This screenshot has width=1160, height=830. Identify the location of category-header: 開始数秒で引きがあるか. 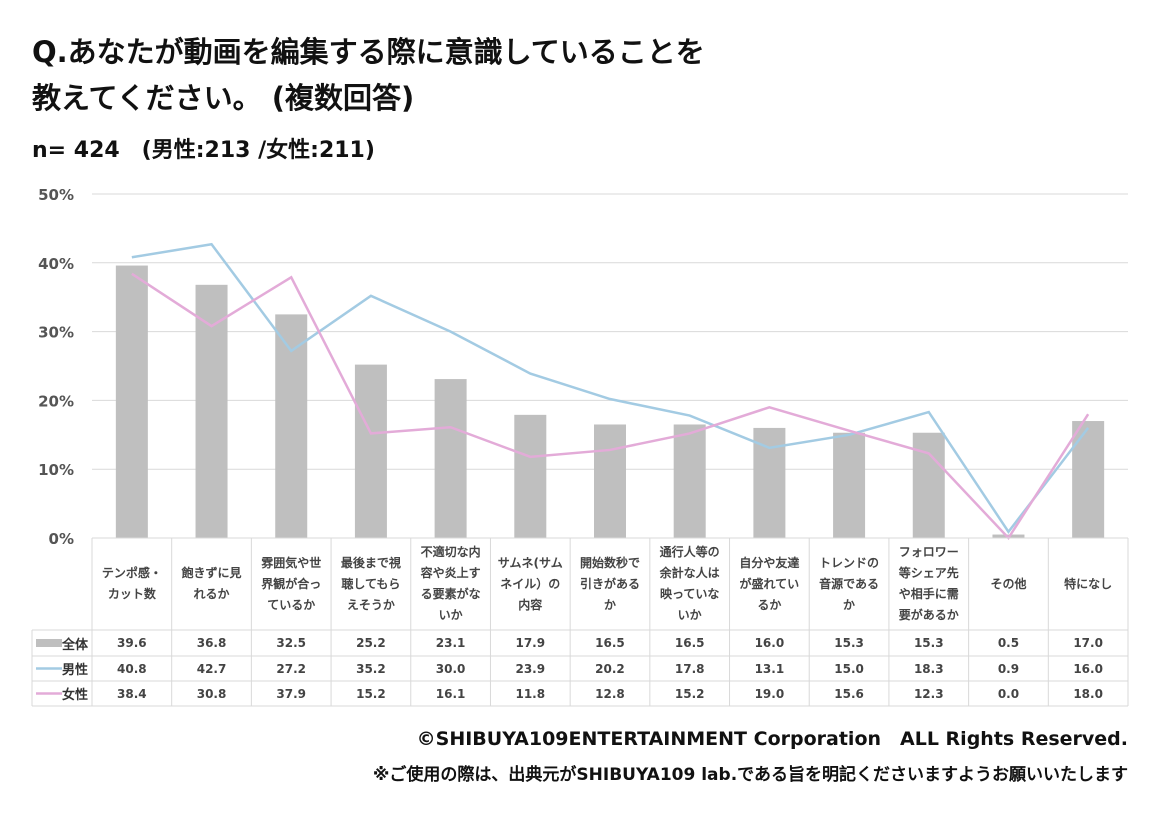
(610, 584).